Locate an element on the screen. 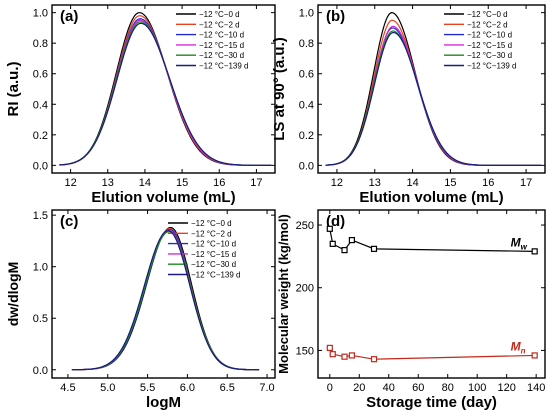 The width and height of the screenshot is (550, 418). y-axis-title: LS at 90° (a.u.) is located at coordinates (279, 89).